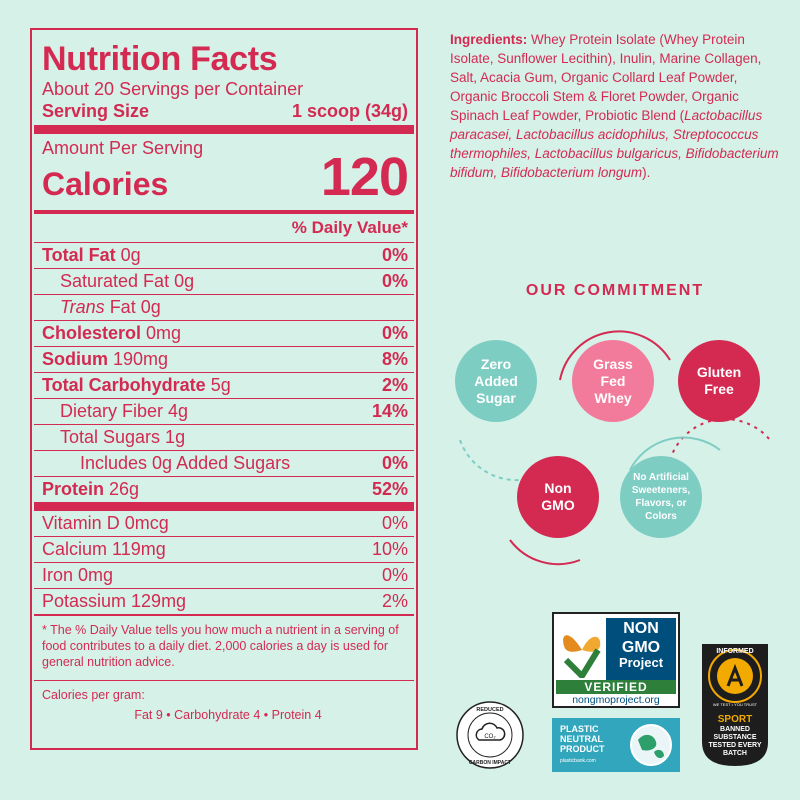 This screenshot has width=800, height=800. Describe the element at coordinates (489, 710) in the screenshot. I see `reduced-top-text: REDUCED` at that location.